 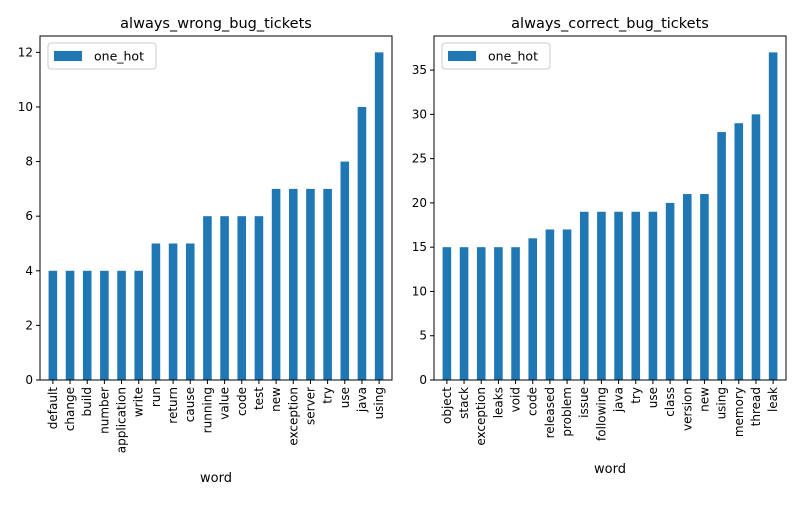 I want to click on x-tick-label: object, so click(x=447, y=405).